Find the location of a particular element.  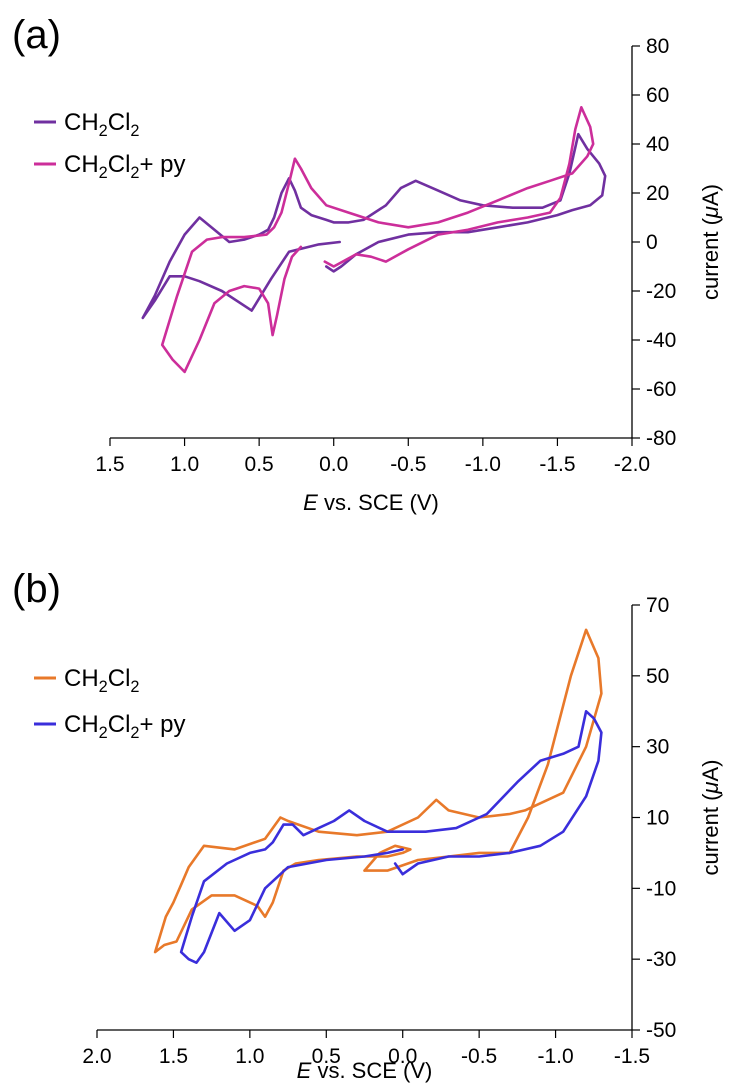

y-tick-label-b: 70 is located at coordinates (657, 605).